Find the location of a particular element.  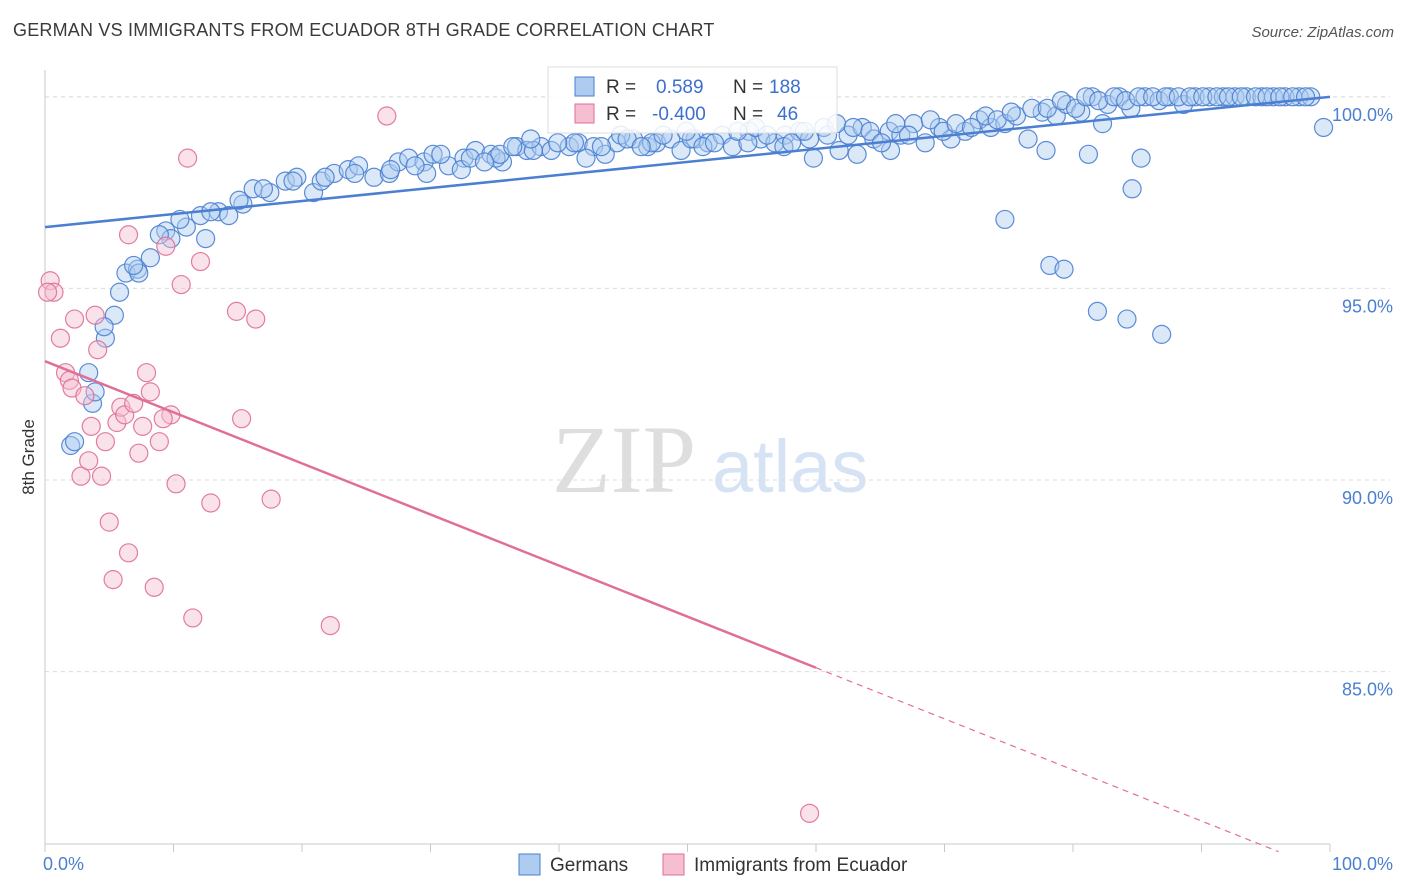

germans-r-value: 0.589 is located at coordinates (680, 87).